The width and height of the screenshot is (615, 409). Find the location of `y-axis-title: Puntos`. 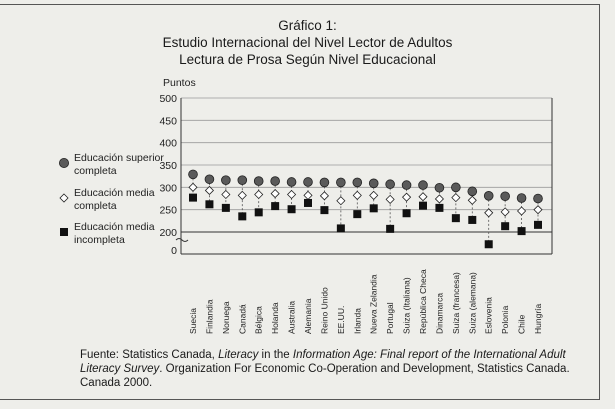

y-axis-title: Puntos is located at coordinates (179, 83).